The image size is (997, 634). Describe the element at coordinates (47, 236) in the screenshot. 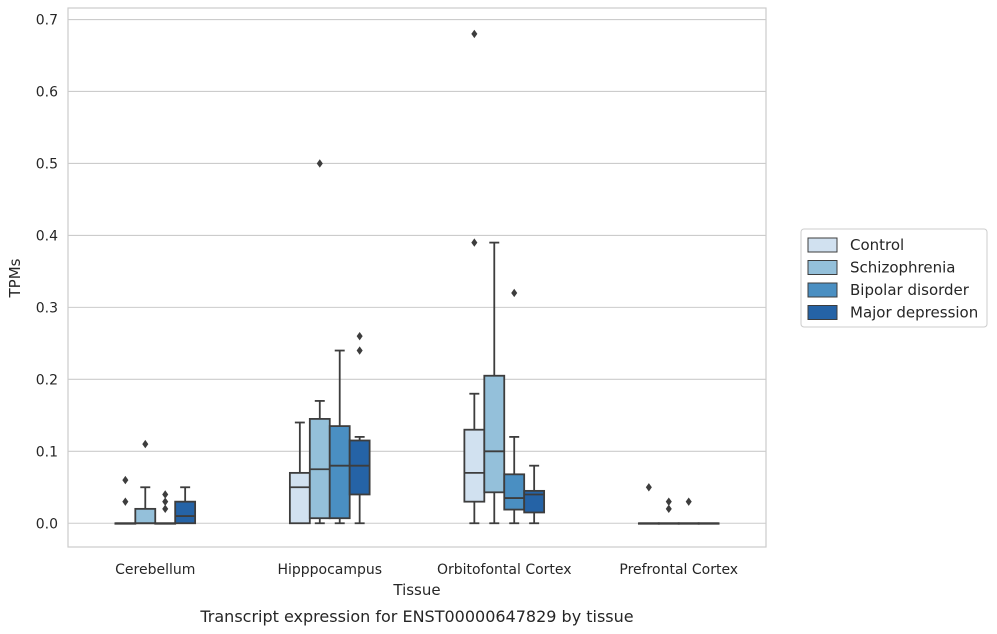

I see `y-tick-label: 0.4` at that location.